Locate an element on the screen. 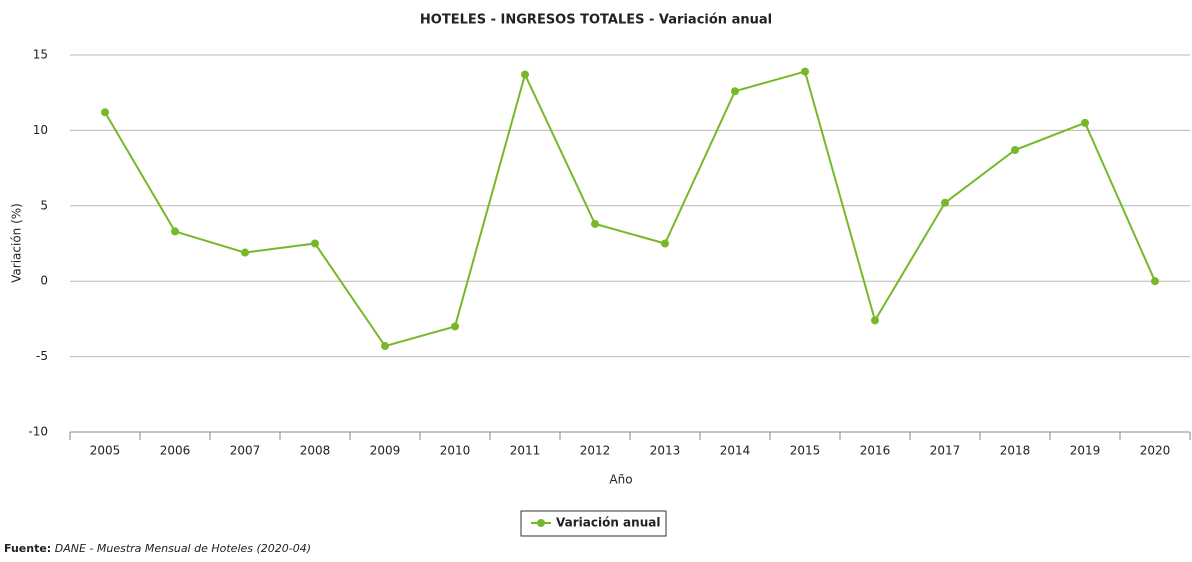 This screenshot has width=1192, height=562. x-tick-label: 2012 is located at coordinates (595, 451).